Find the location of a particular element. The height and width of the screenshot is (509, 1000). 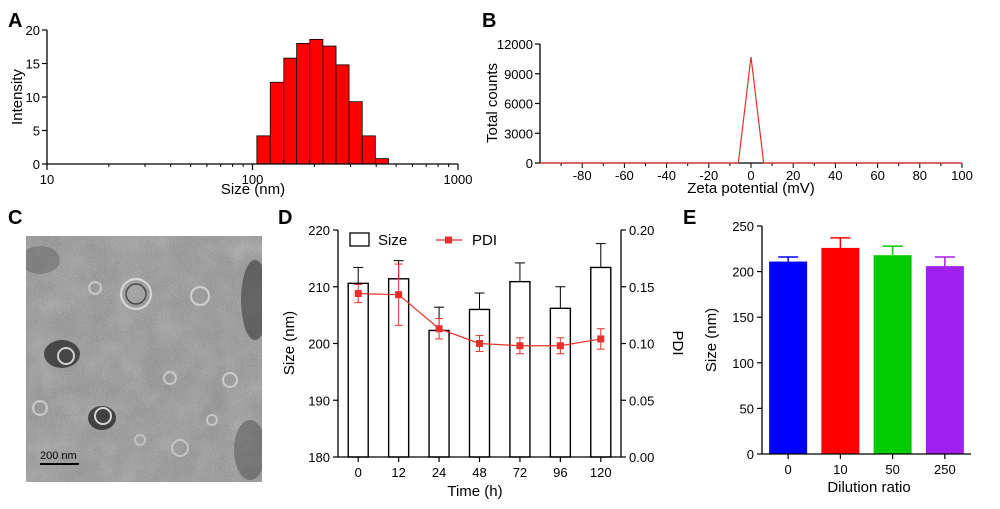

panel-c-tem-micrograph: 200 nm is located at coordinates (144, 359).